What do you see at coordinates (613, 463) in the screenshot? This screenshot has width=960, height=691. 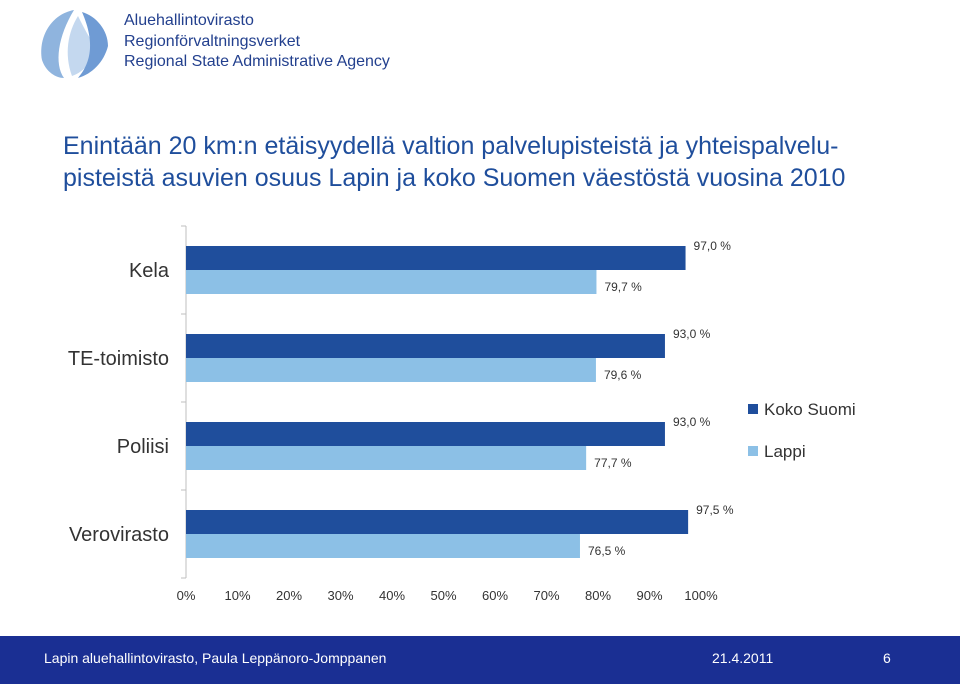 I see `data-label-lappi-poliisi: 77,7 %` at bounding box center [613, 463].